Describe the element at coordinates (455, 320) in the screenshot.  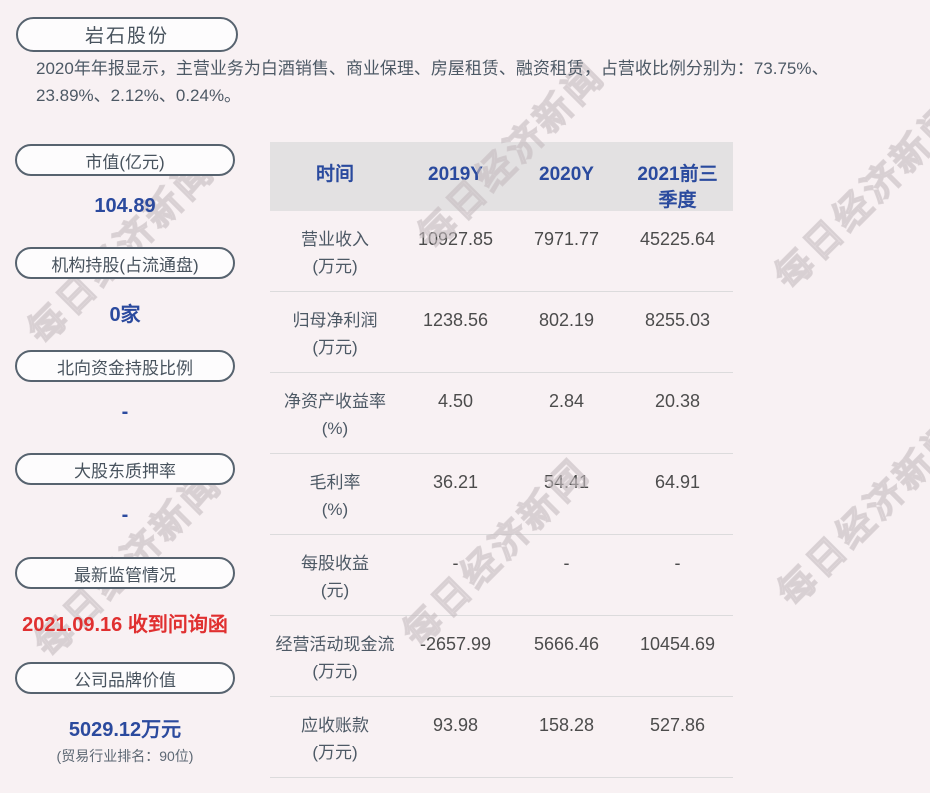
I see `cell-2019: 1238.56` at that location.